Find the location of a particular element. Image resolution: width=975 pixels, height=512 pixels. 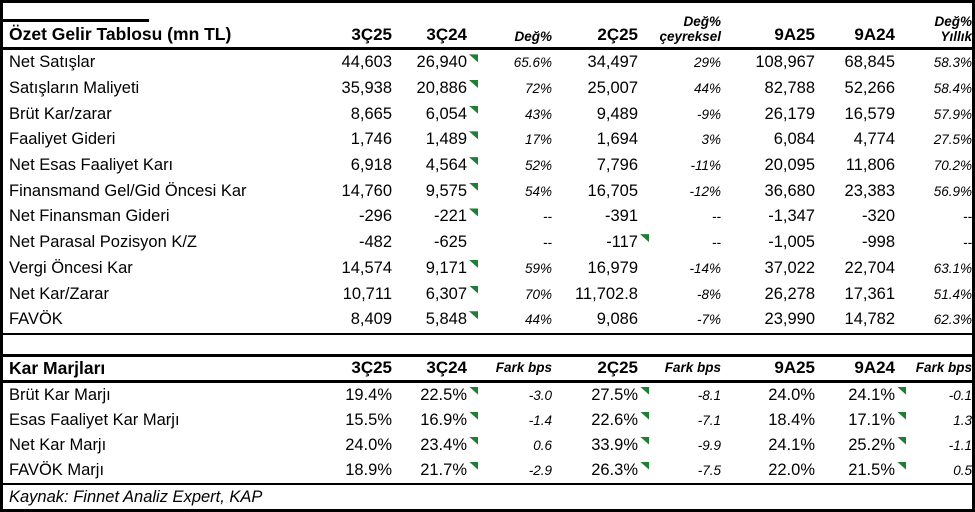

value-cell: 11,702.8 is located at coordinates (606, 293).